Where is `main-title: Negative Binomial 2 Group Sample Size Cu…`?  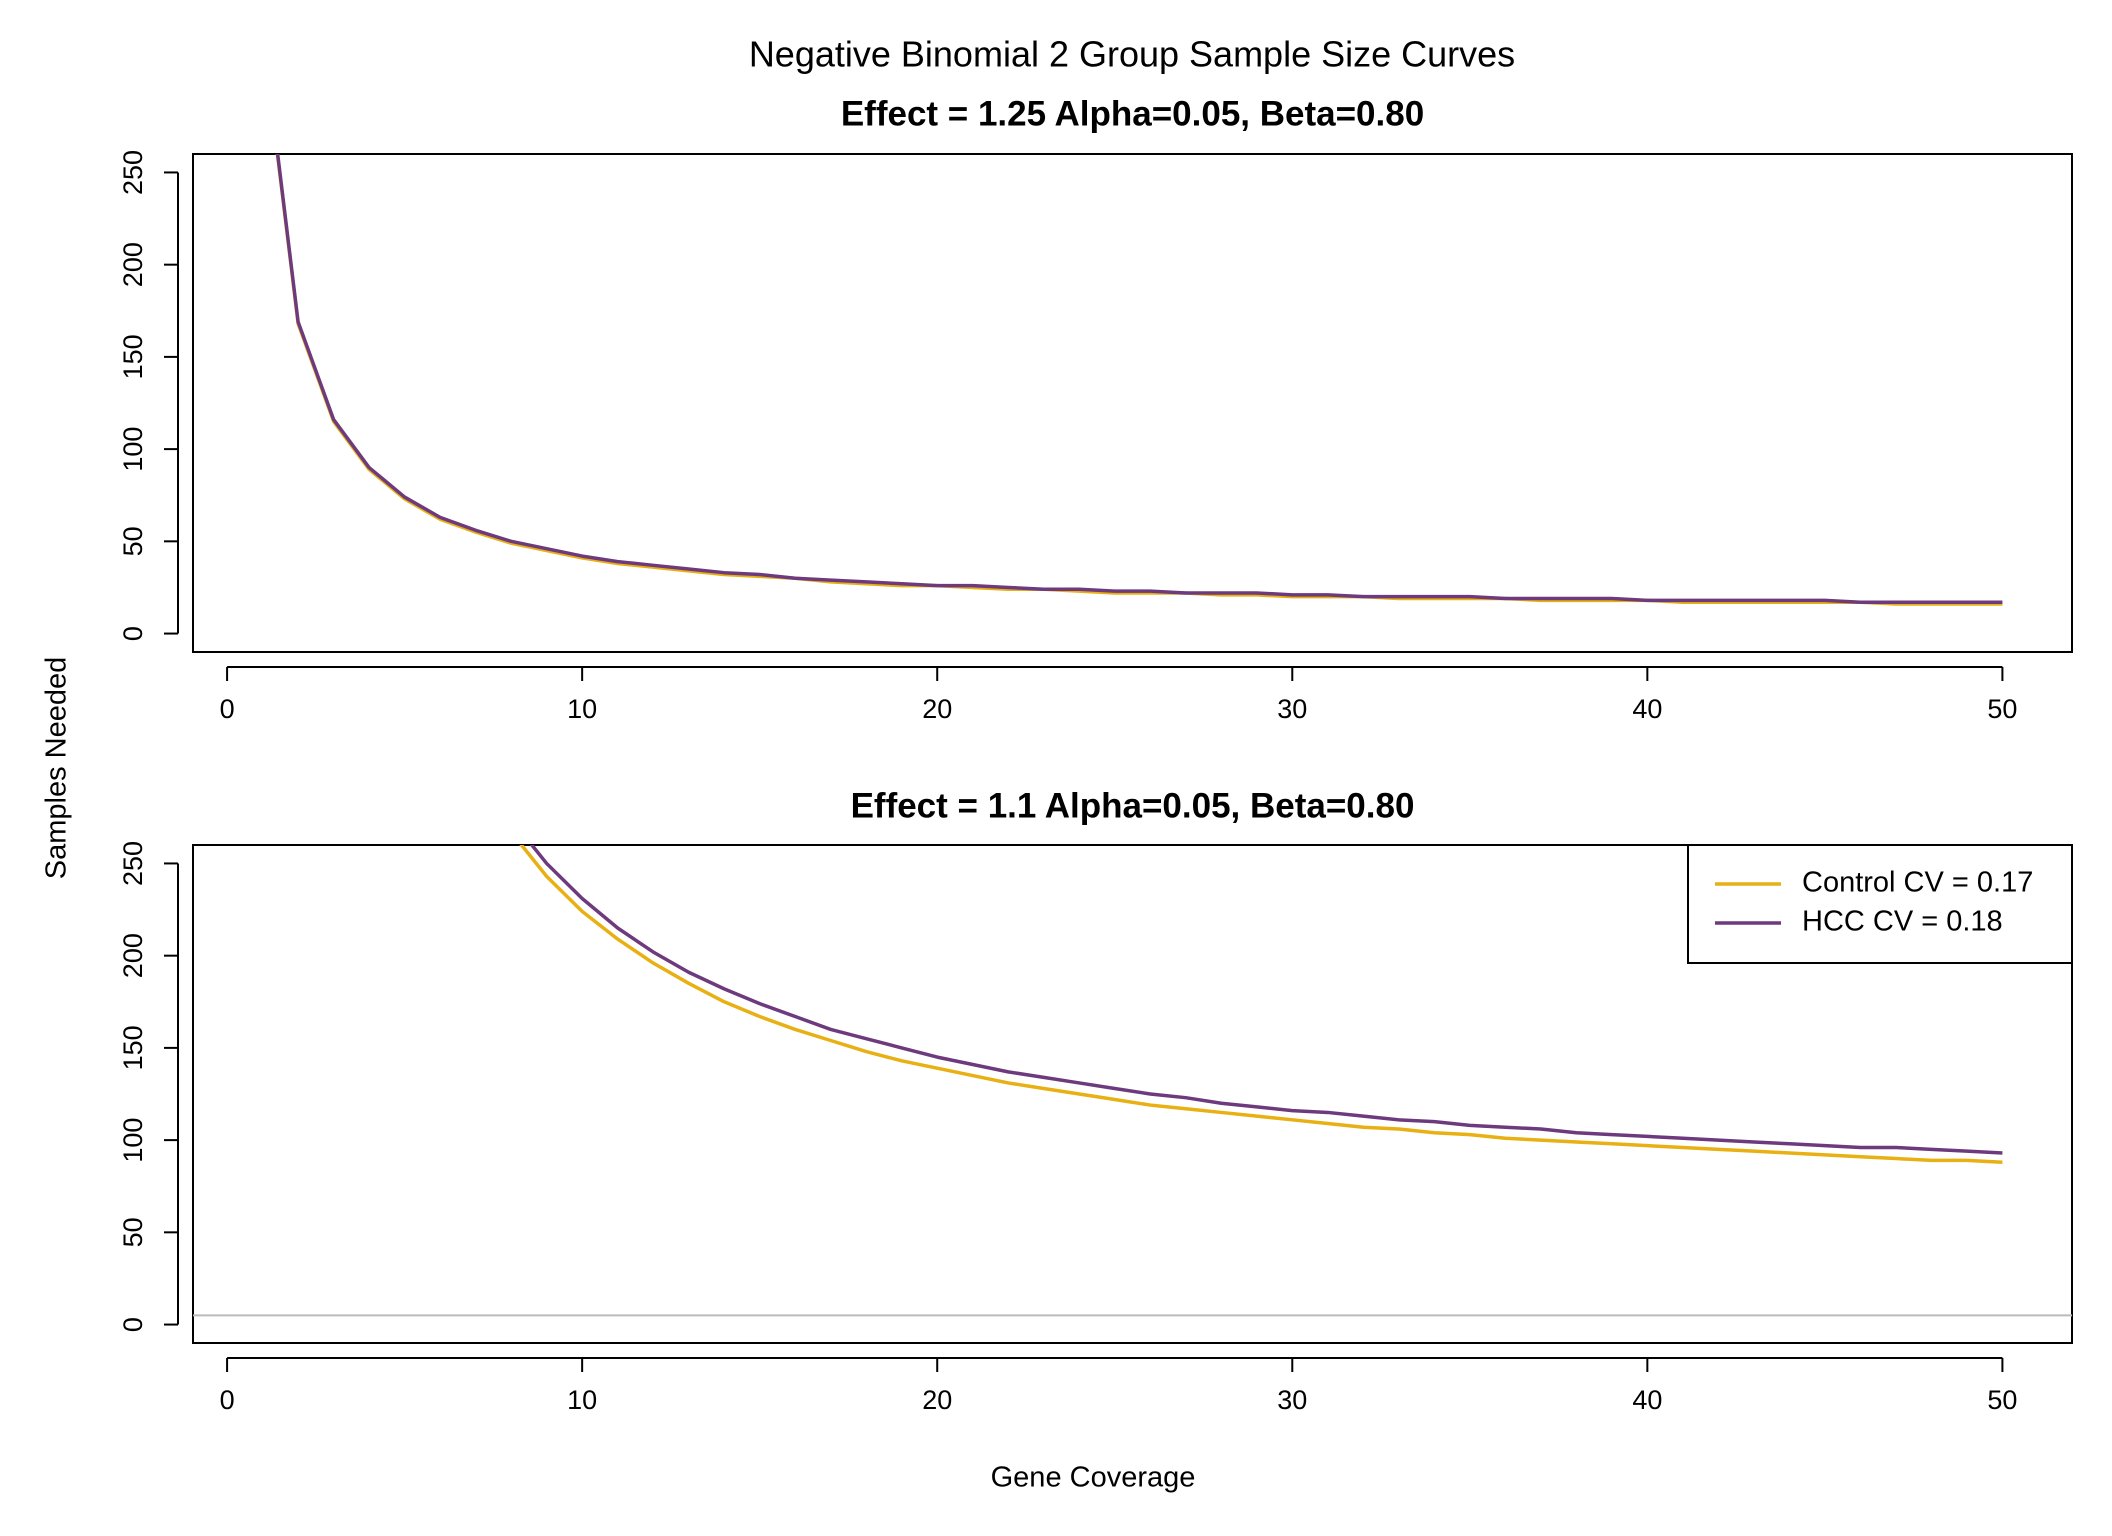
main-title: Negative Binomial 2 Group Sample Size Cu… is located at coordinates (1132, 54).